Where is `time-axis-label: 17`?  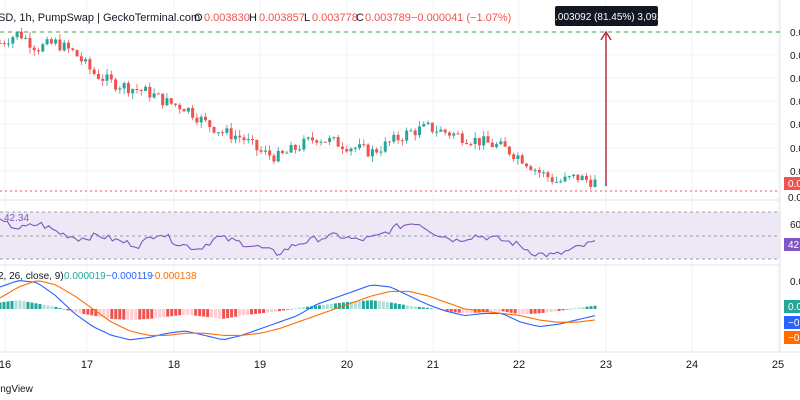 time-axis-label: 17 is located at coordinates (87, 365).